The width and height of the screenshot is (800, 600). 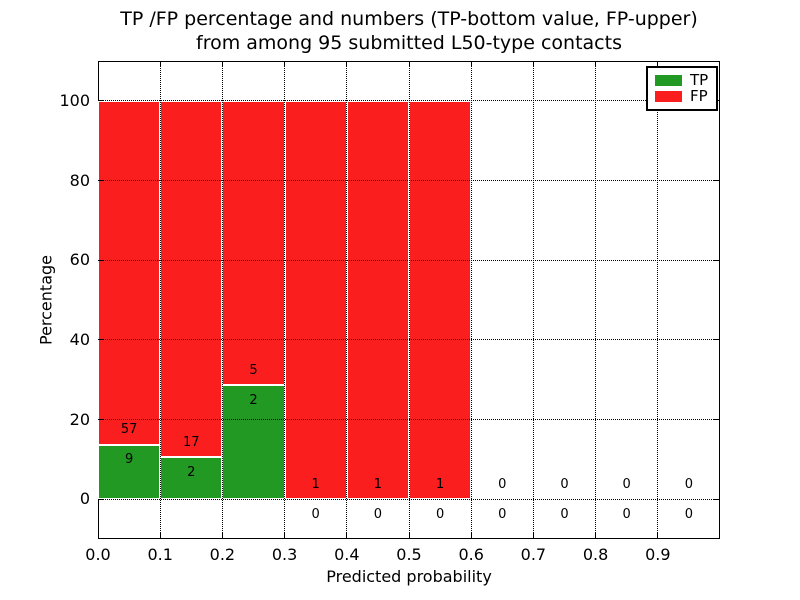 I want to click on x-axis-label: Predicted probability, so click(x=409, y=576).